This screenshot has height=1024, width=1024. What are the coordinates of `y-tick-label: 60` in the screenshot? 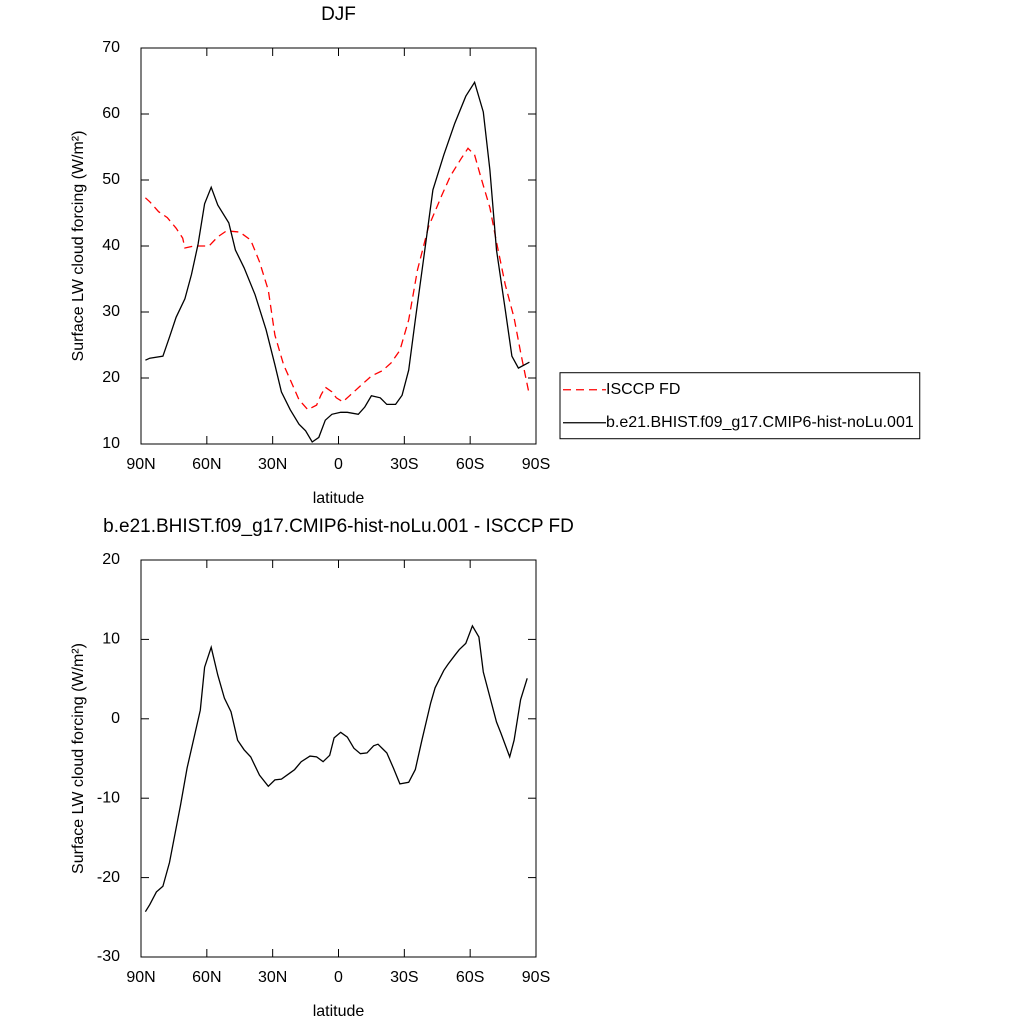 It's located at (111, 113).